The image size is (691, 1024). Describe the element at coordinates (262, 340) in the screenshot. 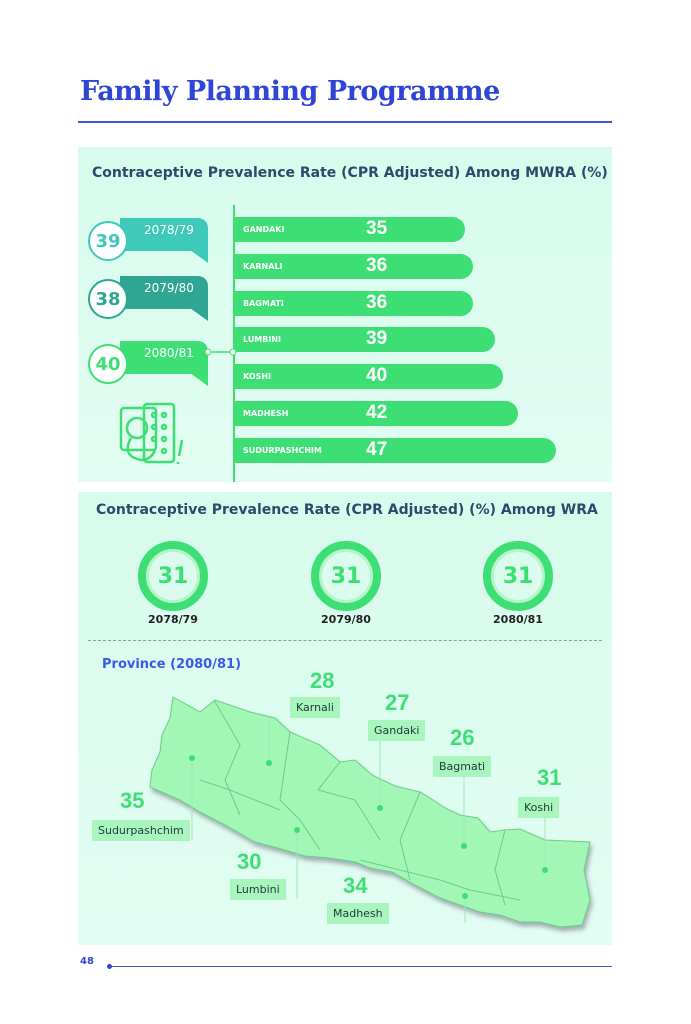

I see `bar-label: LUMBINI` at that location.